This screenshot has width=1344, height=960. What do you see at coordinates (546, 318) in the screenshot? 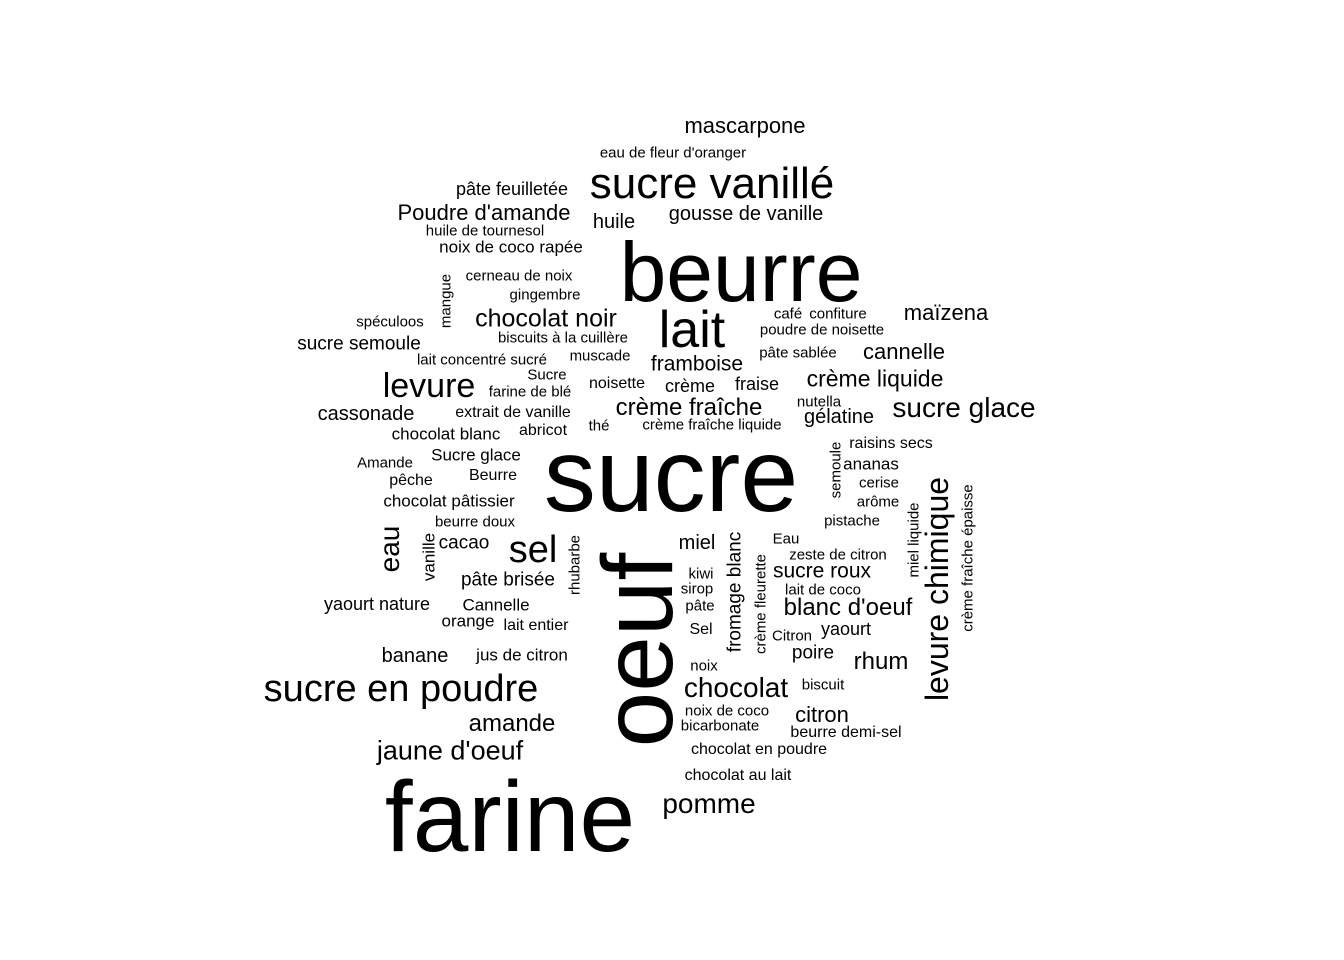
I see `word-chocolat-noir: chocolat noir` at bounding box center [546, 318].